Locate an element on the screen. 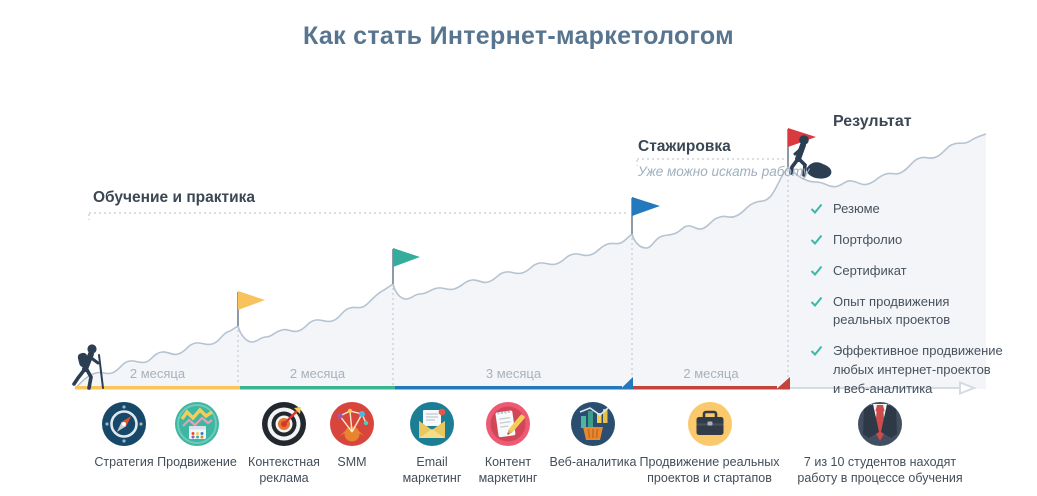 The width and height of the screenshot is (1037, 496). phase1-label: Обучение и практика is located at coordinates (174, 197).